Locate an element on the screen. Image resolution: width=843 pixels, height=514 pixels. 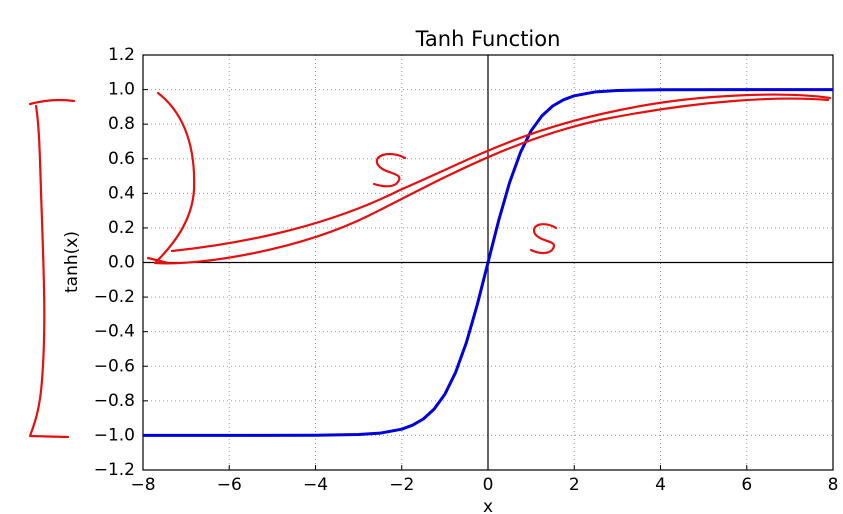
x-tick-label: 2 is located at coordinates (574, 485).